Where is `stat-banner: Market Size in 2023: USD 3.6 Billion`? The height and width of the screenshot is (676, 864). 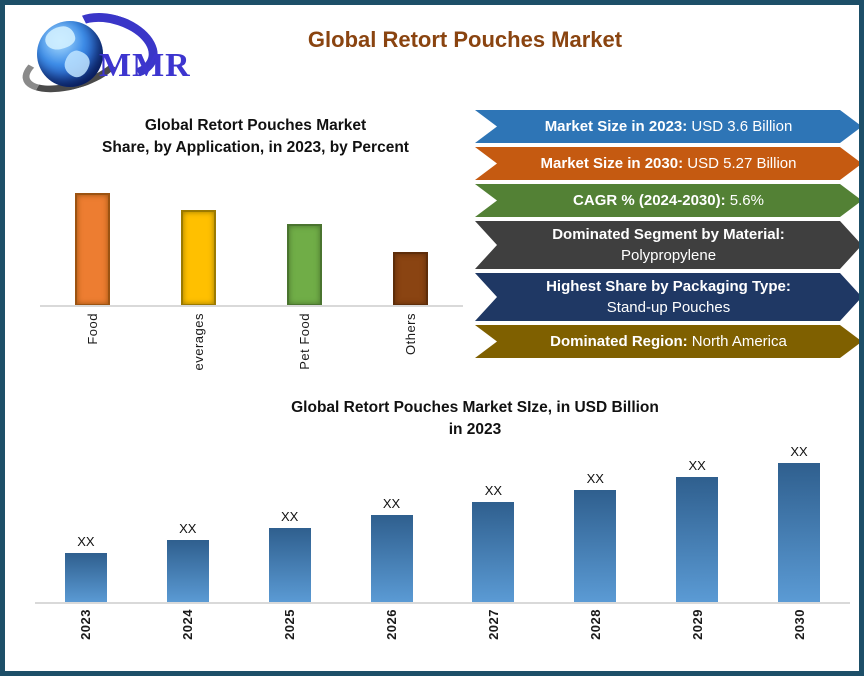 stat-banner: Market Size in 2023: USD 3.6 Billion is located at coordinates (668, 126).